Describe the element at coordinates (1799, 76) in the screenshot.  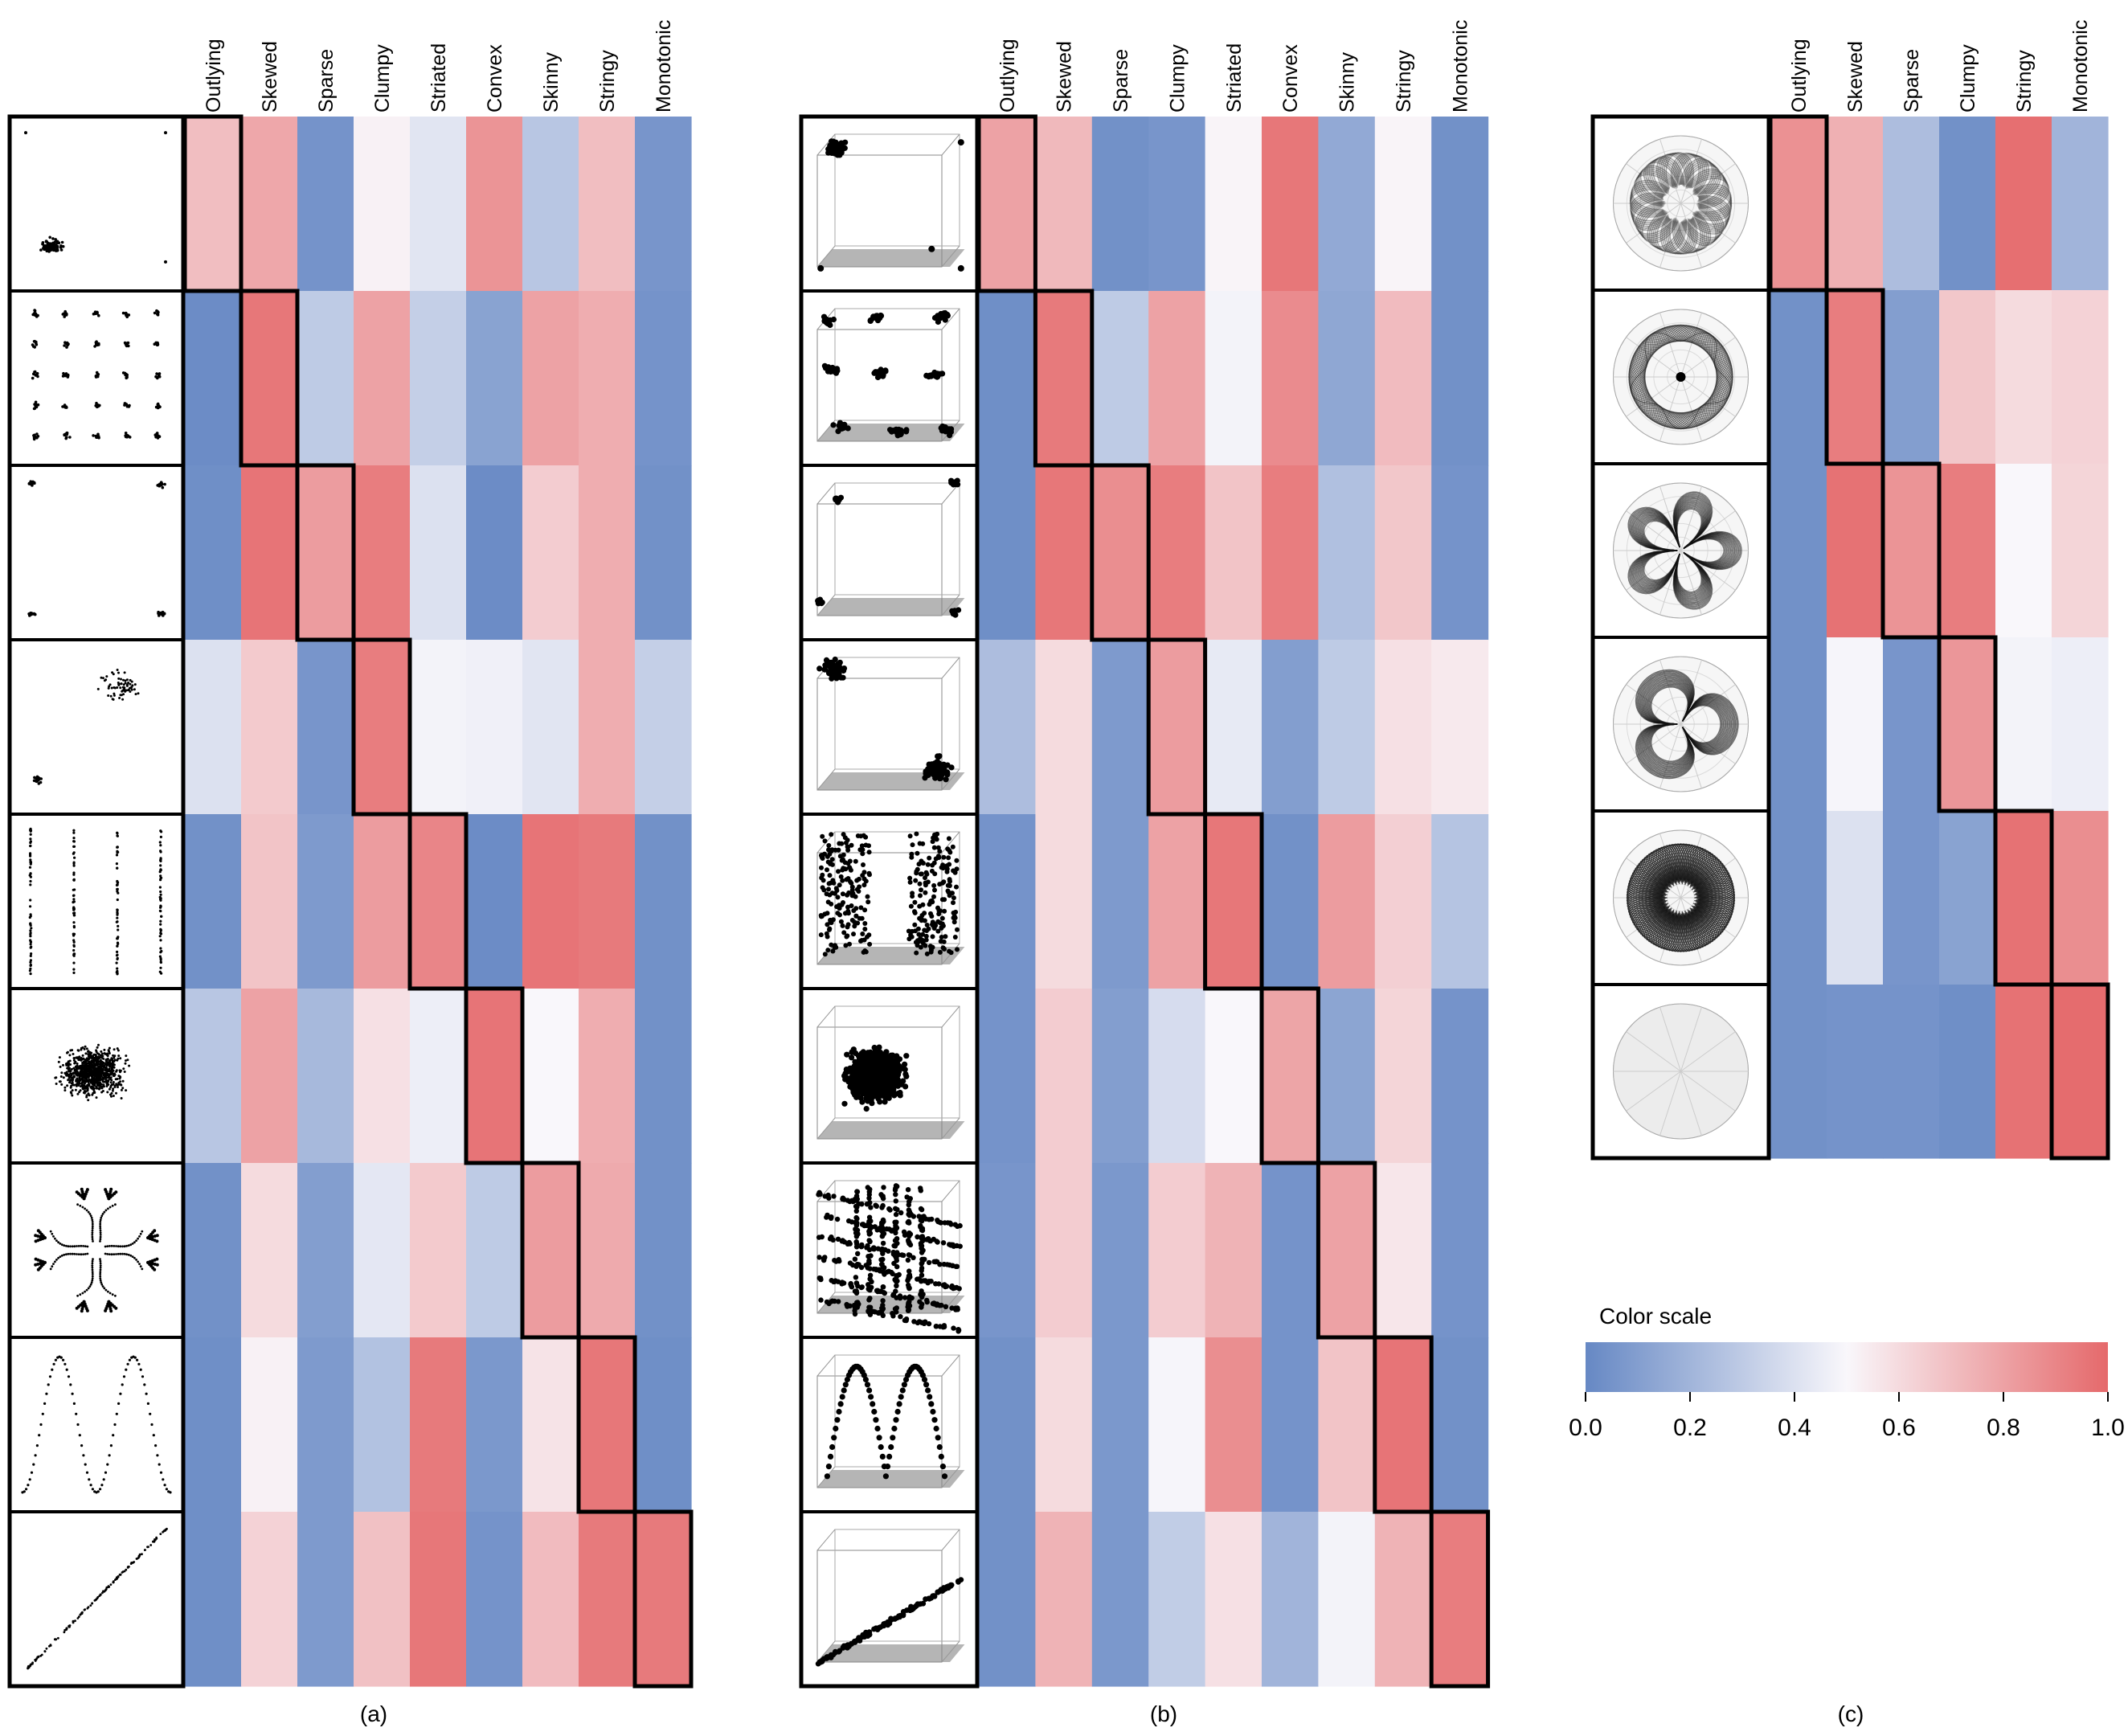
I see `column-label: Outlying` at that location.